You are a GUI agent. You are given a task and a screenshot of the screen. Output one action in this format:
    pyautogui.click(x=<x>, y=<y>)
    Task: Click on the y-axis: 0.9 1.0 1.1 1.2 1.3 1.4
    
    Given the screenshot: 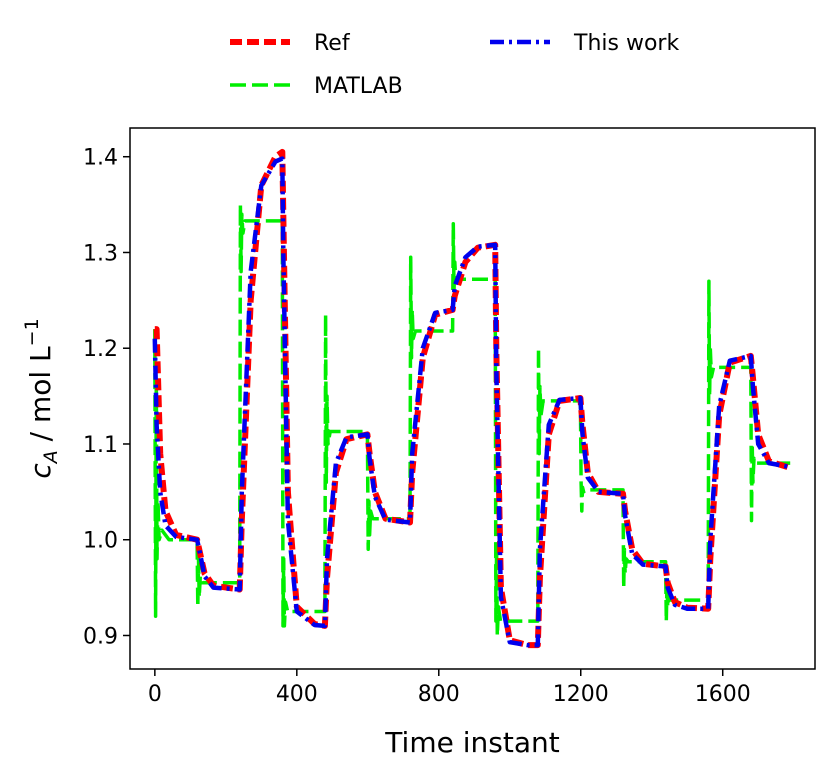 What is the action you would take?
    pyautogui.click(x=106, y=397)
    